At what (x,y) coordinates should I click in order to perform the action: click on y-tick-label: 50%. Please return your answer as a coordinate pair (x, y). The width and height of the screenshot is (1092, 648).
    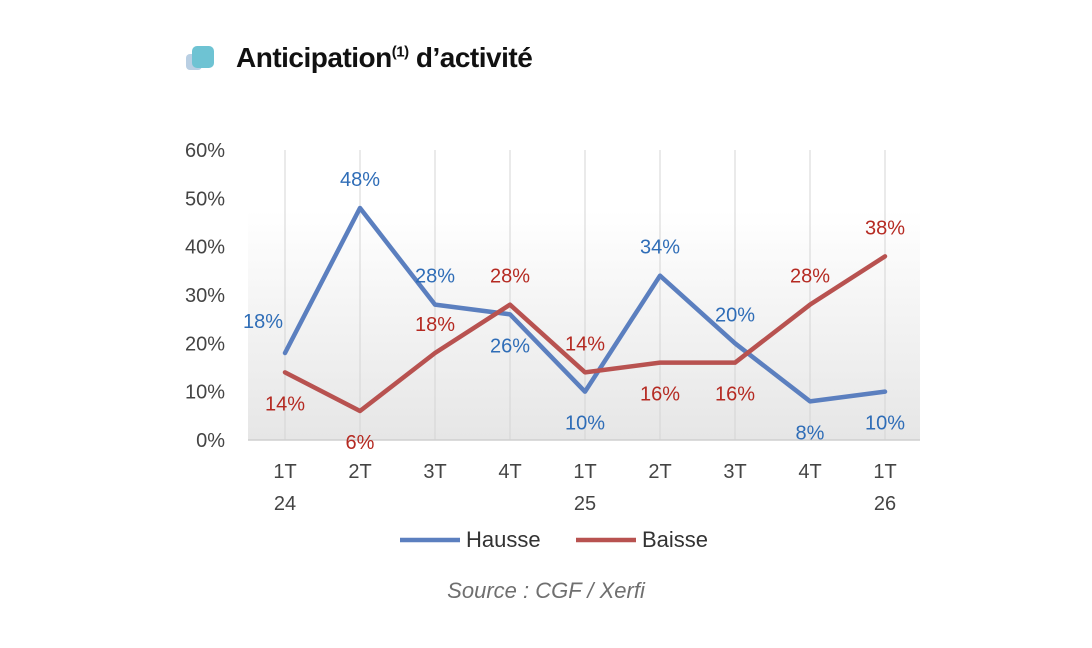
    Looking at the image, I should click on (205, 199).